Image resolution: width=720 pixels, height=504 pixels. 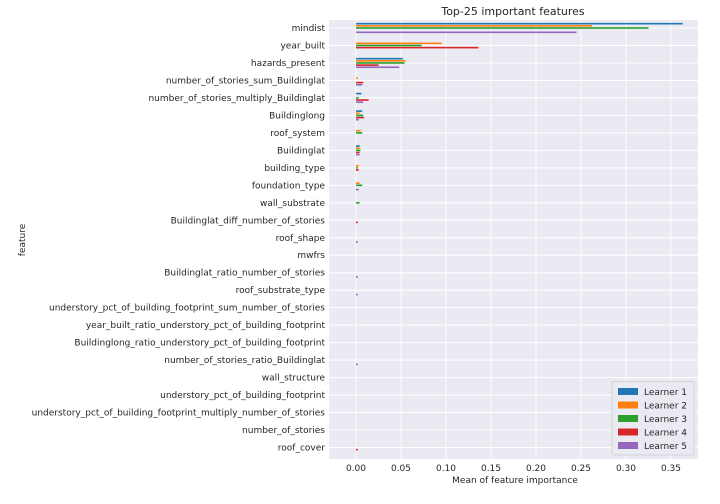 What do you see at coordinates (665, 420) in the screenshot?
I see `legend-label: Learner 3` at bounding box center [665, 420].